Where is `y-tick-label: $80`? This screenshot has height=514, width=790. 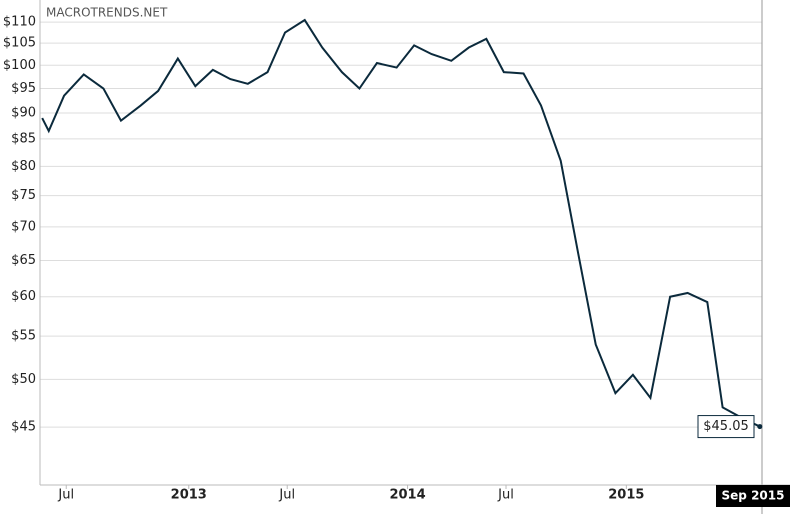 y-tick-label: $80 is located at coordinates (23, 166).